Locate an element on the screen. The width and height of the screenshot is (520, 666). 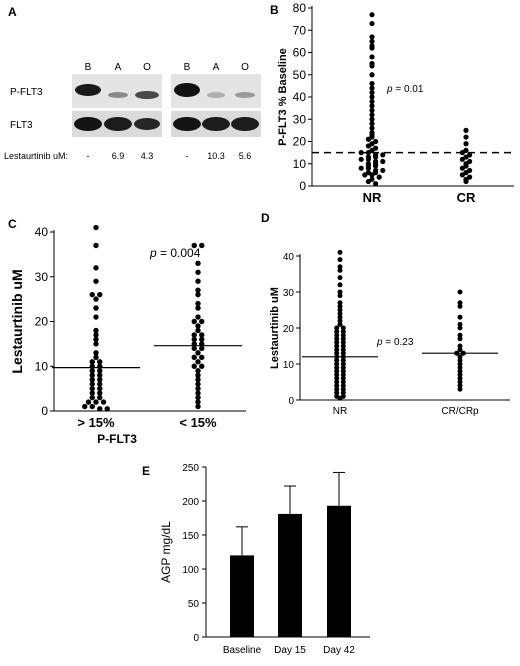
y-tick-label: 20 is located at coordinates (300, 142).